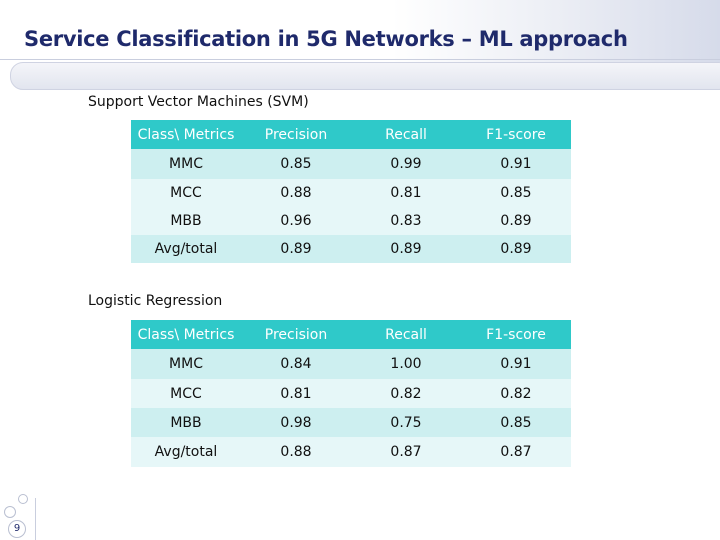 This screenshot has height=540, width=720. I want to click on table-row: MMC 0.85 0.99 0.91, so click(351, 164).